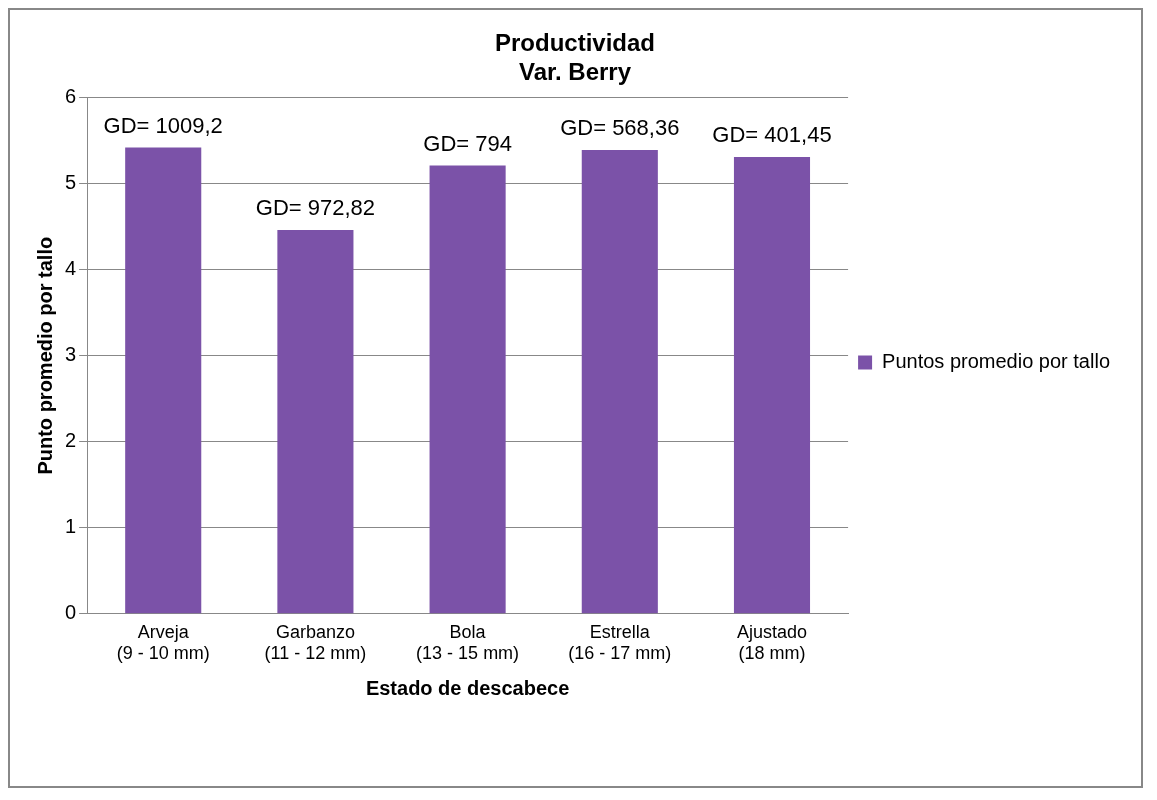 The image size is (1157, 800). Describe the element at coordinates (71, 612) in the screenshot. I see `y-tick-label: 0` at that location.